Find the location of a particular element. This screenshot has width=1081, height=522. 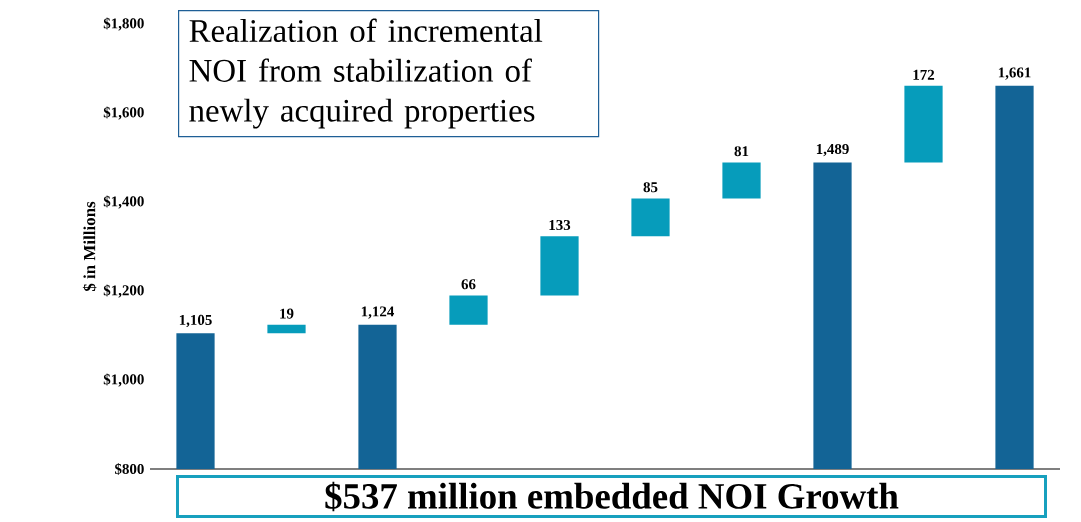

data-label: 85 is located at coordinates (650, 187).